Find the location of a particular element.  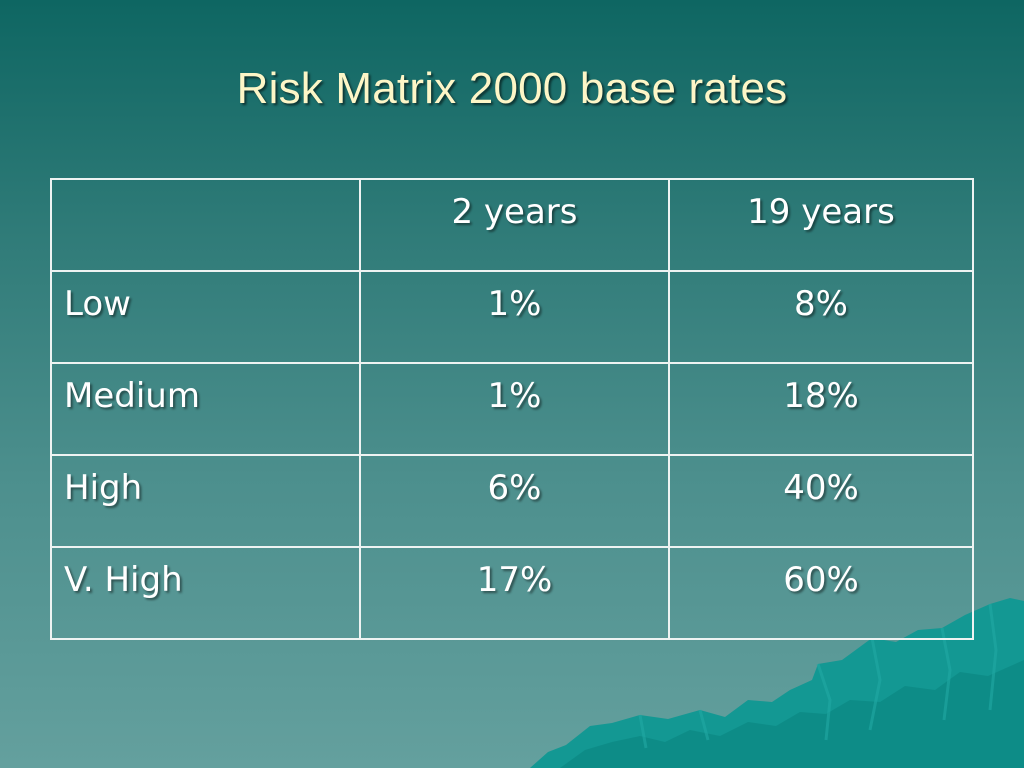

rate-2-years: 17% is located at coordinates (514, 593).